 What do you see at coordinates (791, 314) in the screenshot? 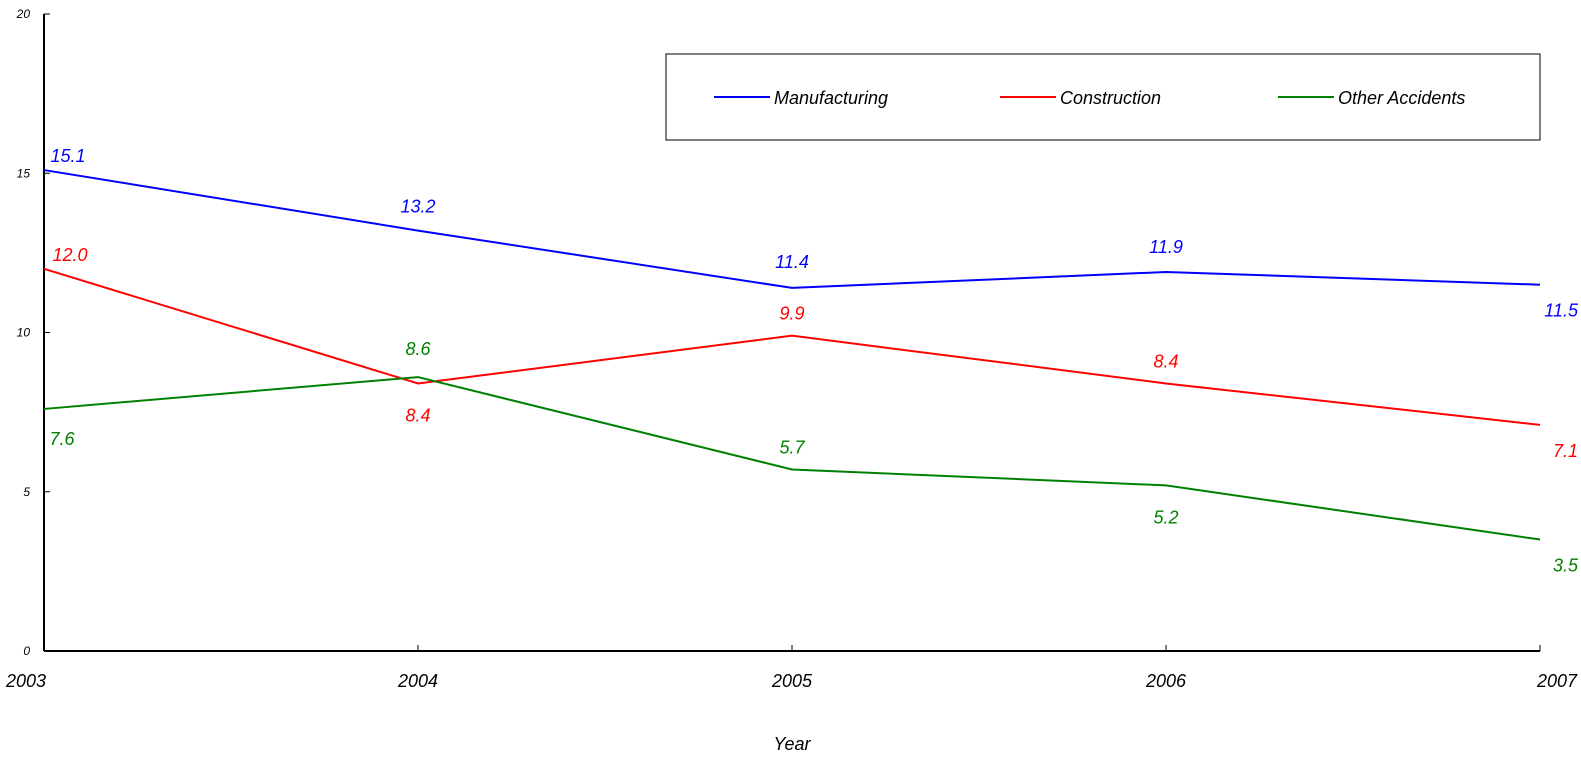
I see `data-label: 9.9` at bounding box center [791, 314].